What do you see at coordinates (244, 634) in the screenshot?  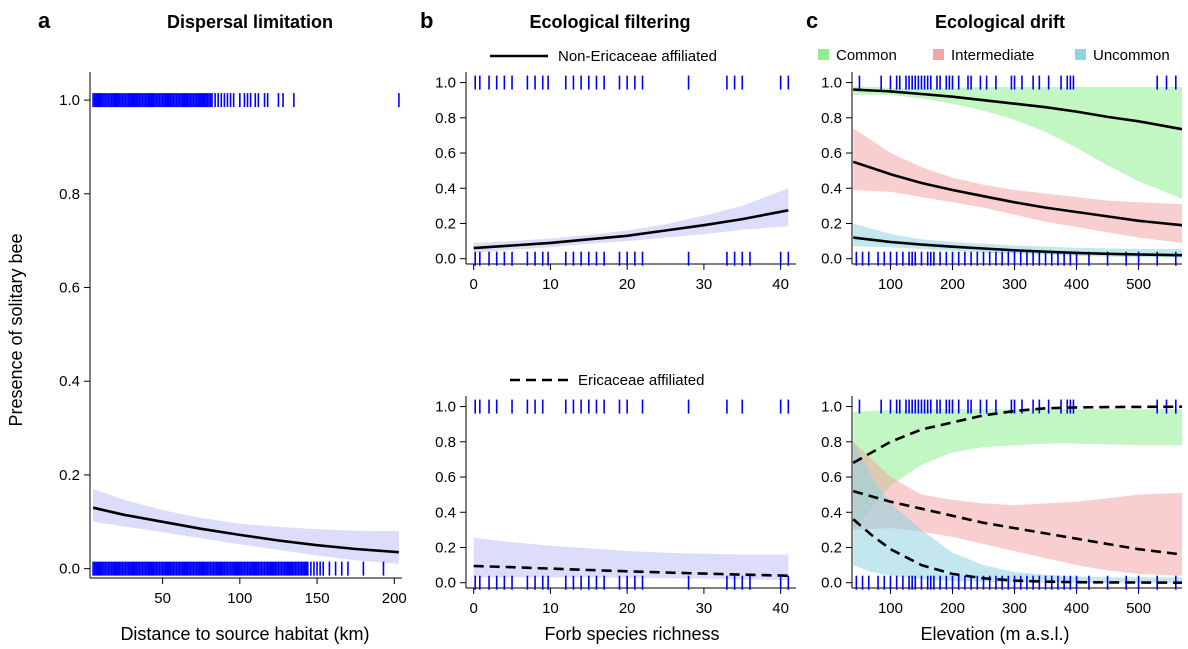 I see `x-axis-title-a: Distance to source habitat (km)` at bounding box center [244, 634].